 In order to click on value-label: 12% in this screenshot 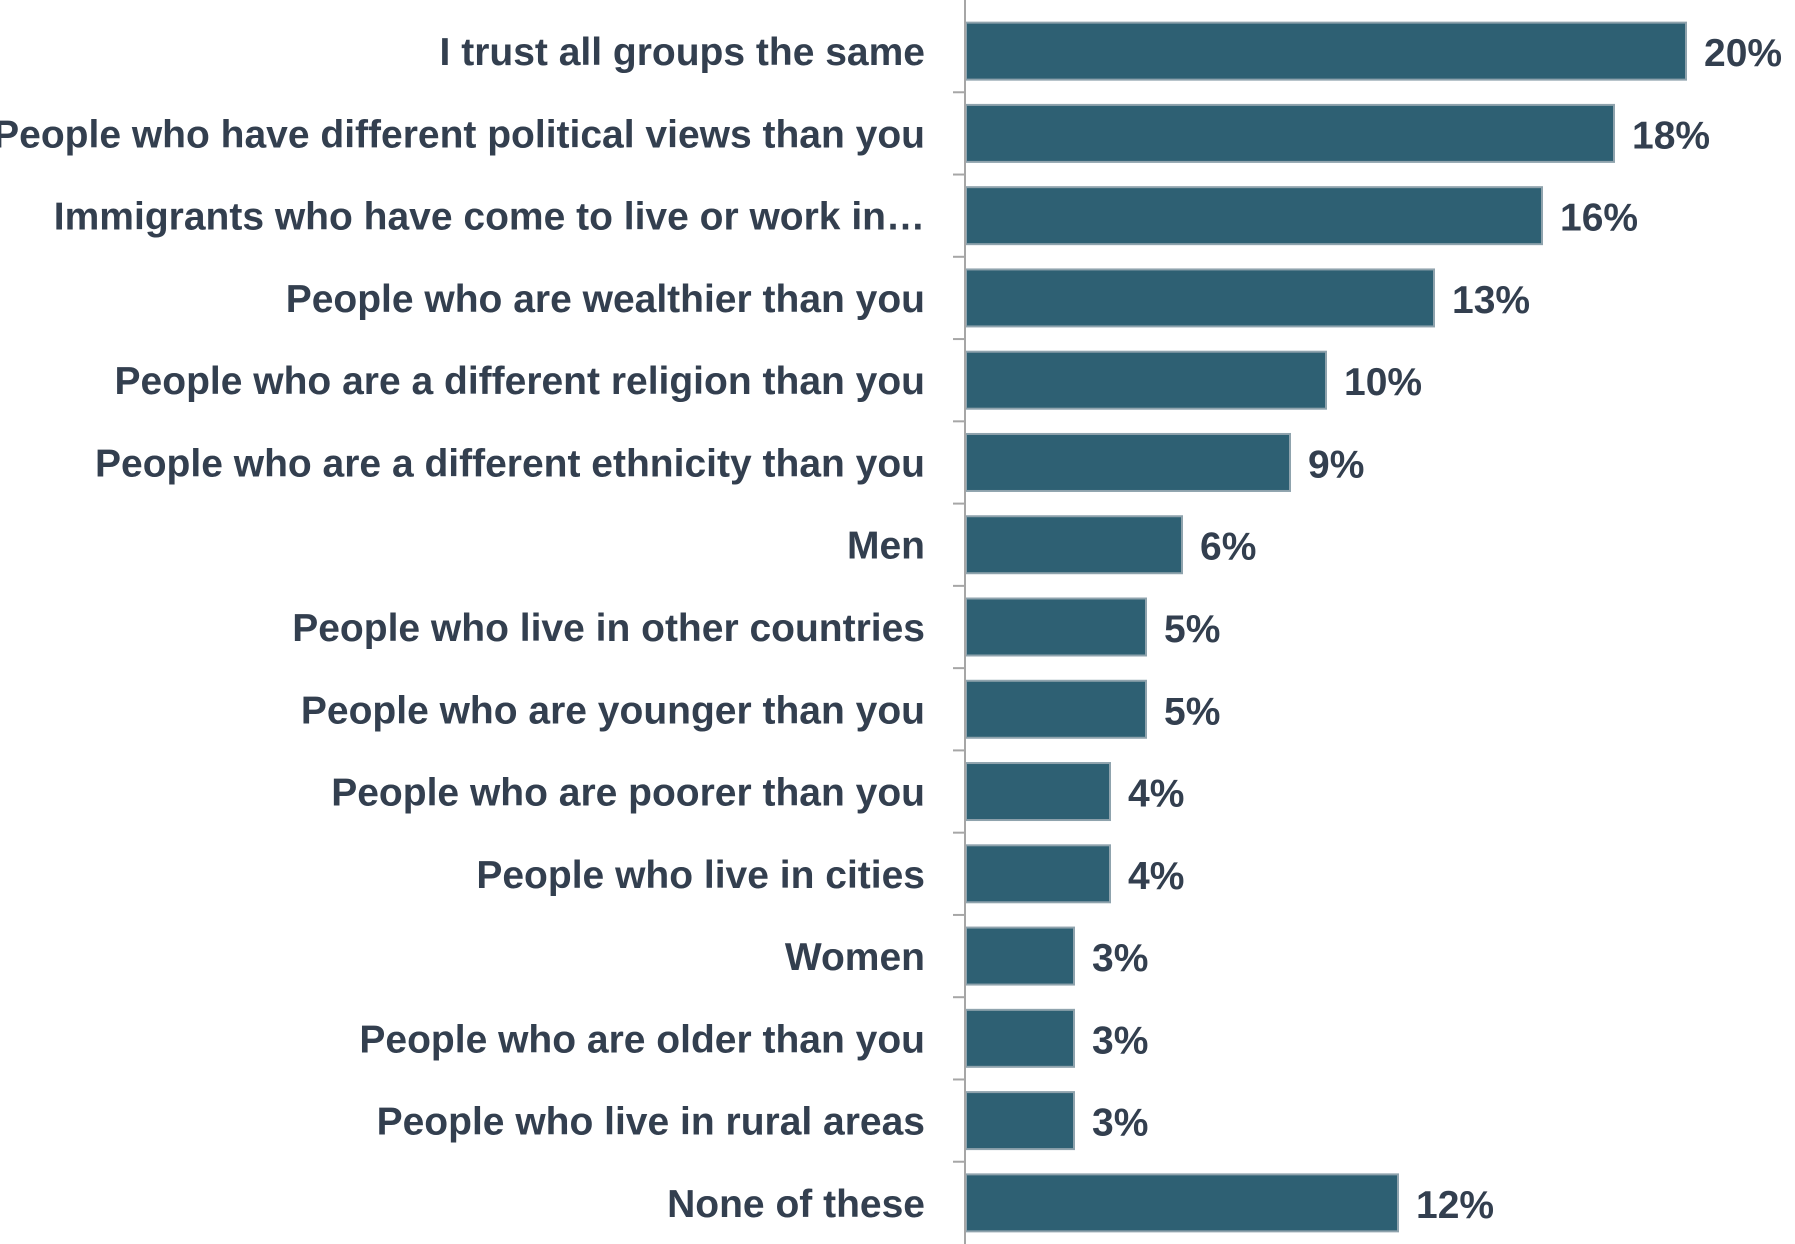, I will do `click(1455, 1205)`.